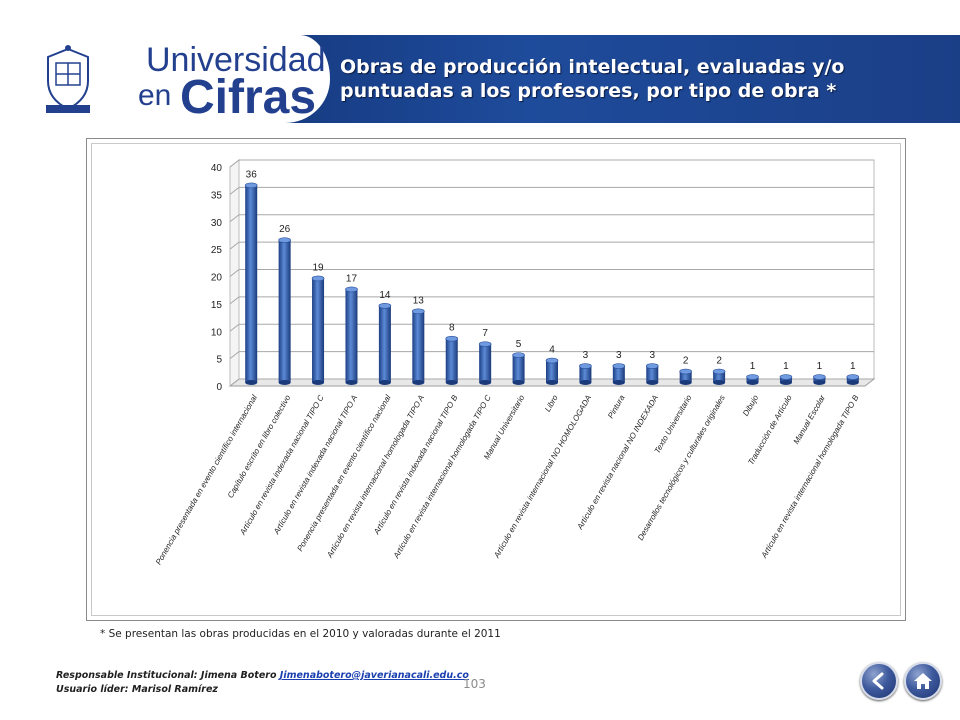 This screenshot has width=960, height=720. I want to click on university-crest-icon, so click(68, 79).